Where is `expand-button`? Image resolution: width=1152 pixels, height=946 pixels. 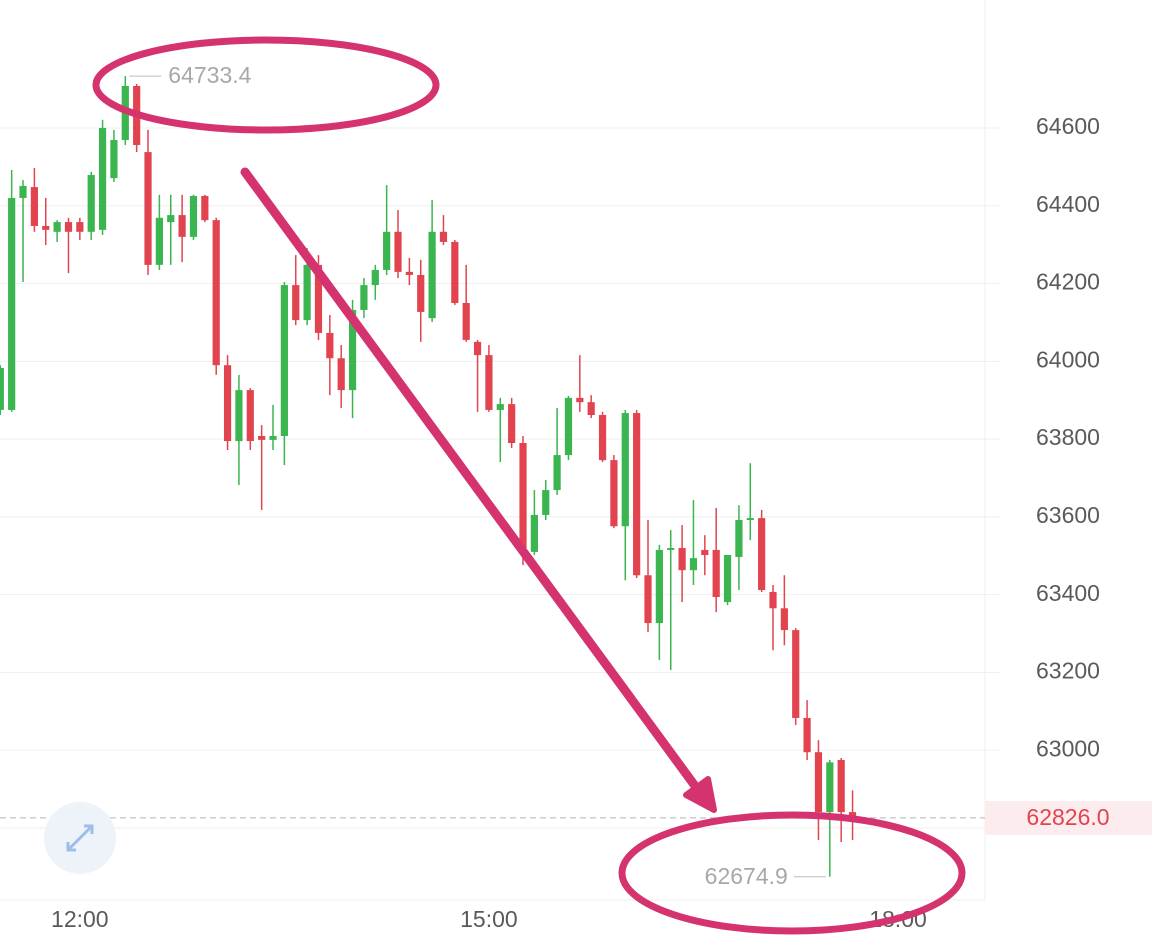 expand-button is located at coordinates (80, 838).